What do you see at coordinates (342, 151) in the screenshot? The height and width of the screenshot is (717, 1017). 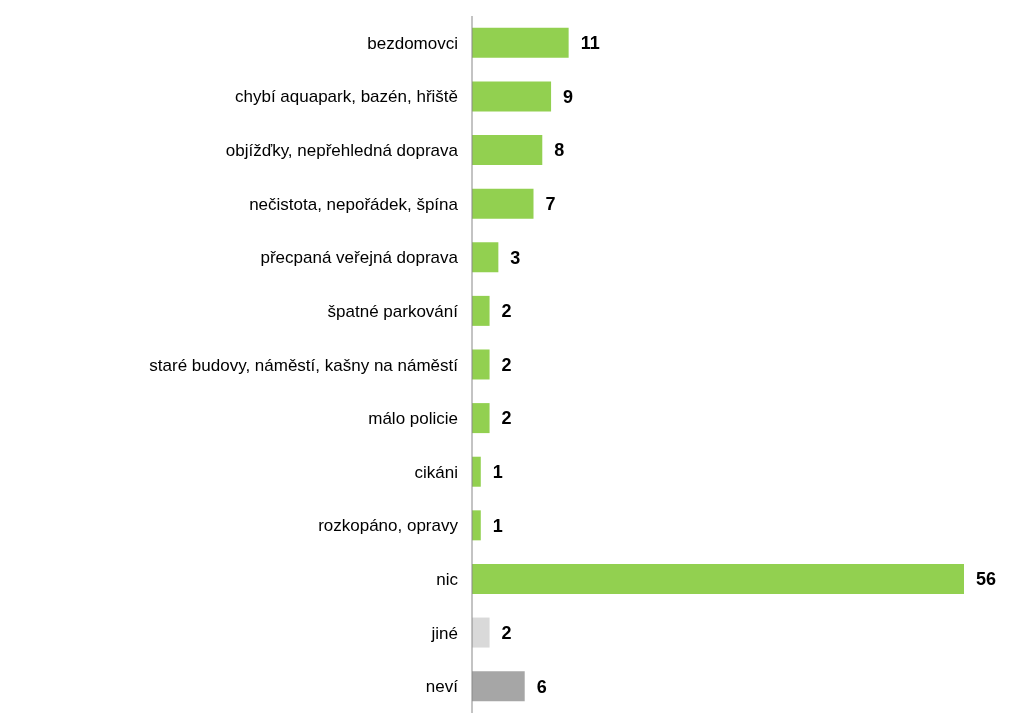 I see `y-tick-label: objížďky, nepřehledná doprava` at bounding box center [342, 151].